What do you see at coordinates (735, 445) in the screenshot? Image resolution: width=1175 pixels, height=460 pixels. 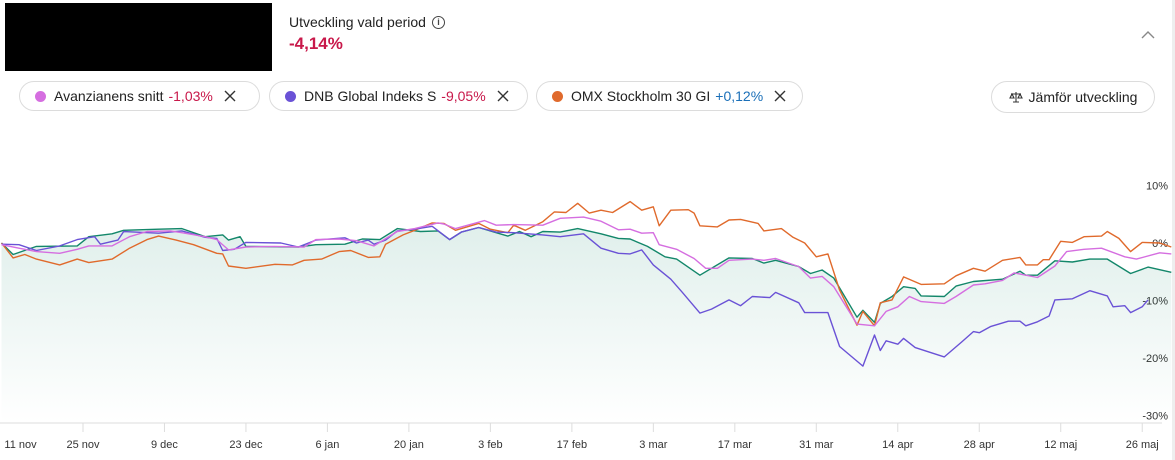 I see `x-tick-label: 17 mar` at bounding box center [735, 445].